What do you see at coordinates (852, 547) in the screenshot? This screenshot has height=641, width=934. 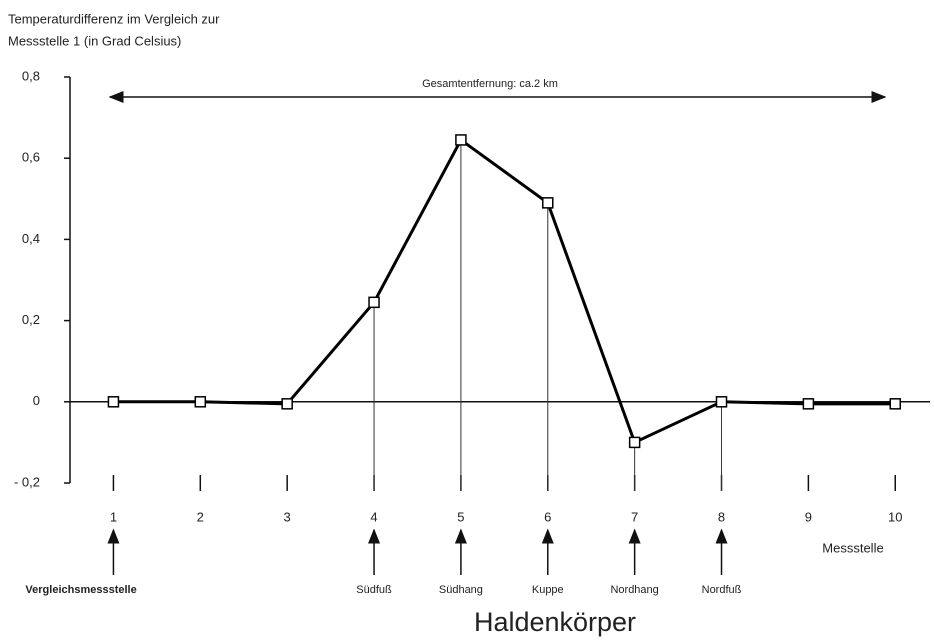 I see `x-axis-label: Messstelle` at bounding box center [852, 547].